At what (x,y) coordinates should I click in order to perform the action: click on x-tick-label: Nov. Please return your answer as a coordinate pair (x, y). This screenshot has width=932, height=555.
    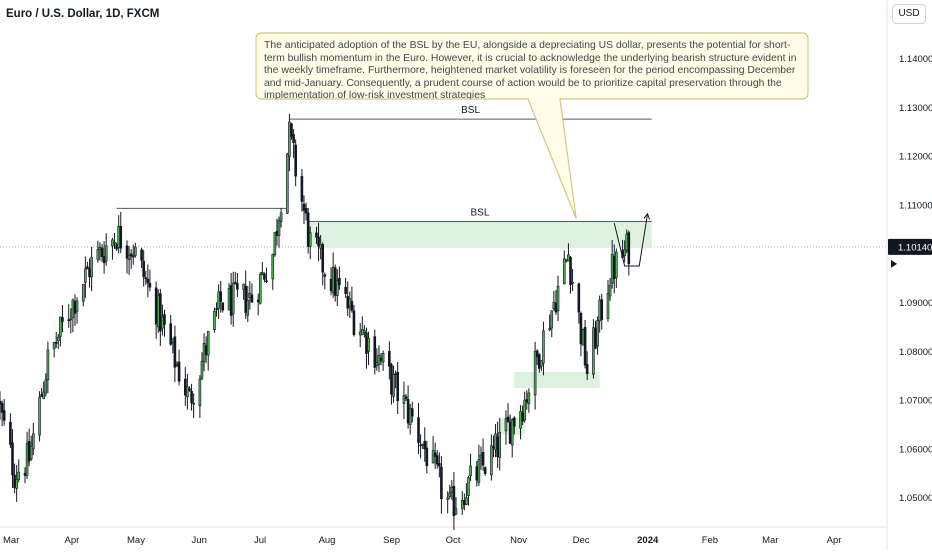
    Looking at the image, I should click on (518, 540).